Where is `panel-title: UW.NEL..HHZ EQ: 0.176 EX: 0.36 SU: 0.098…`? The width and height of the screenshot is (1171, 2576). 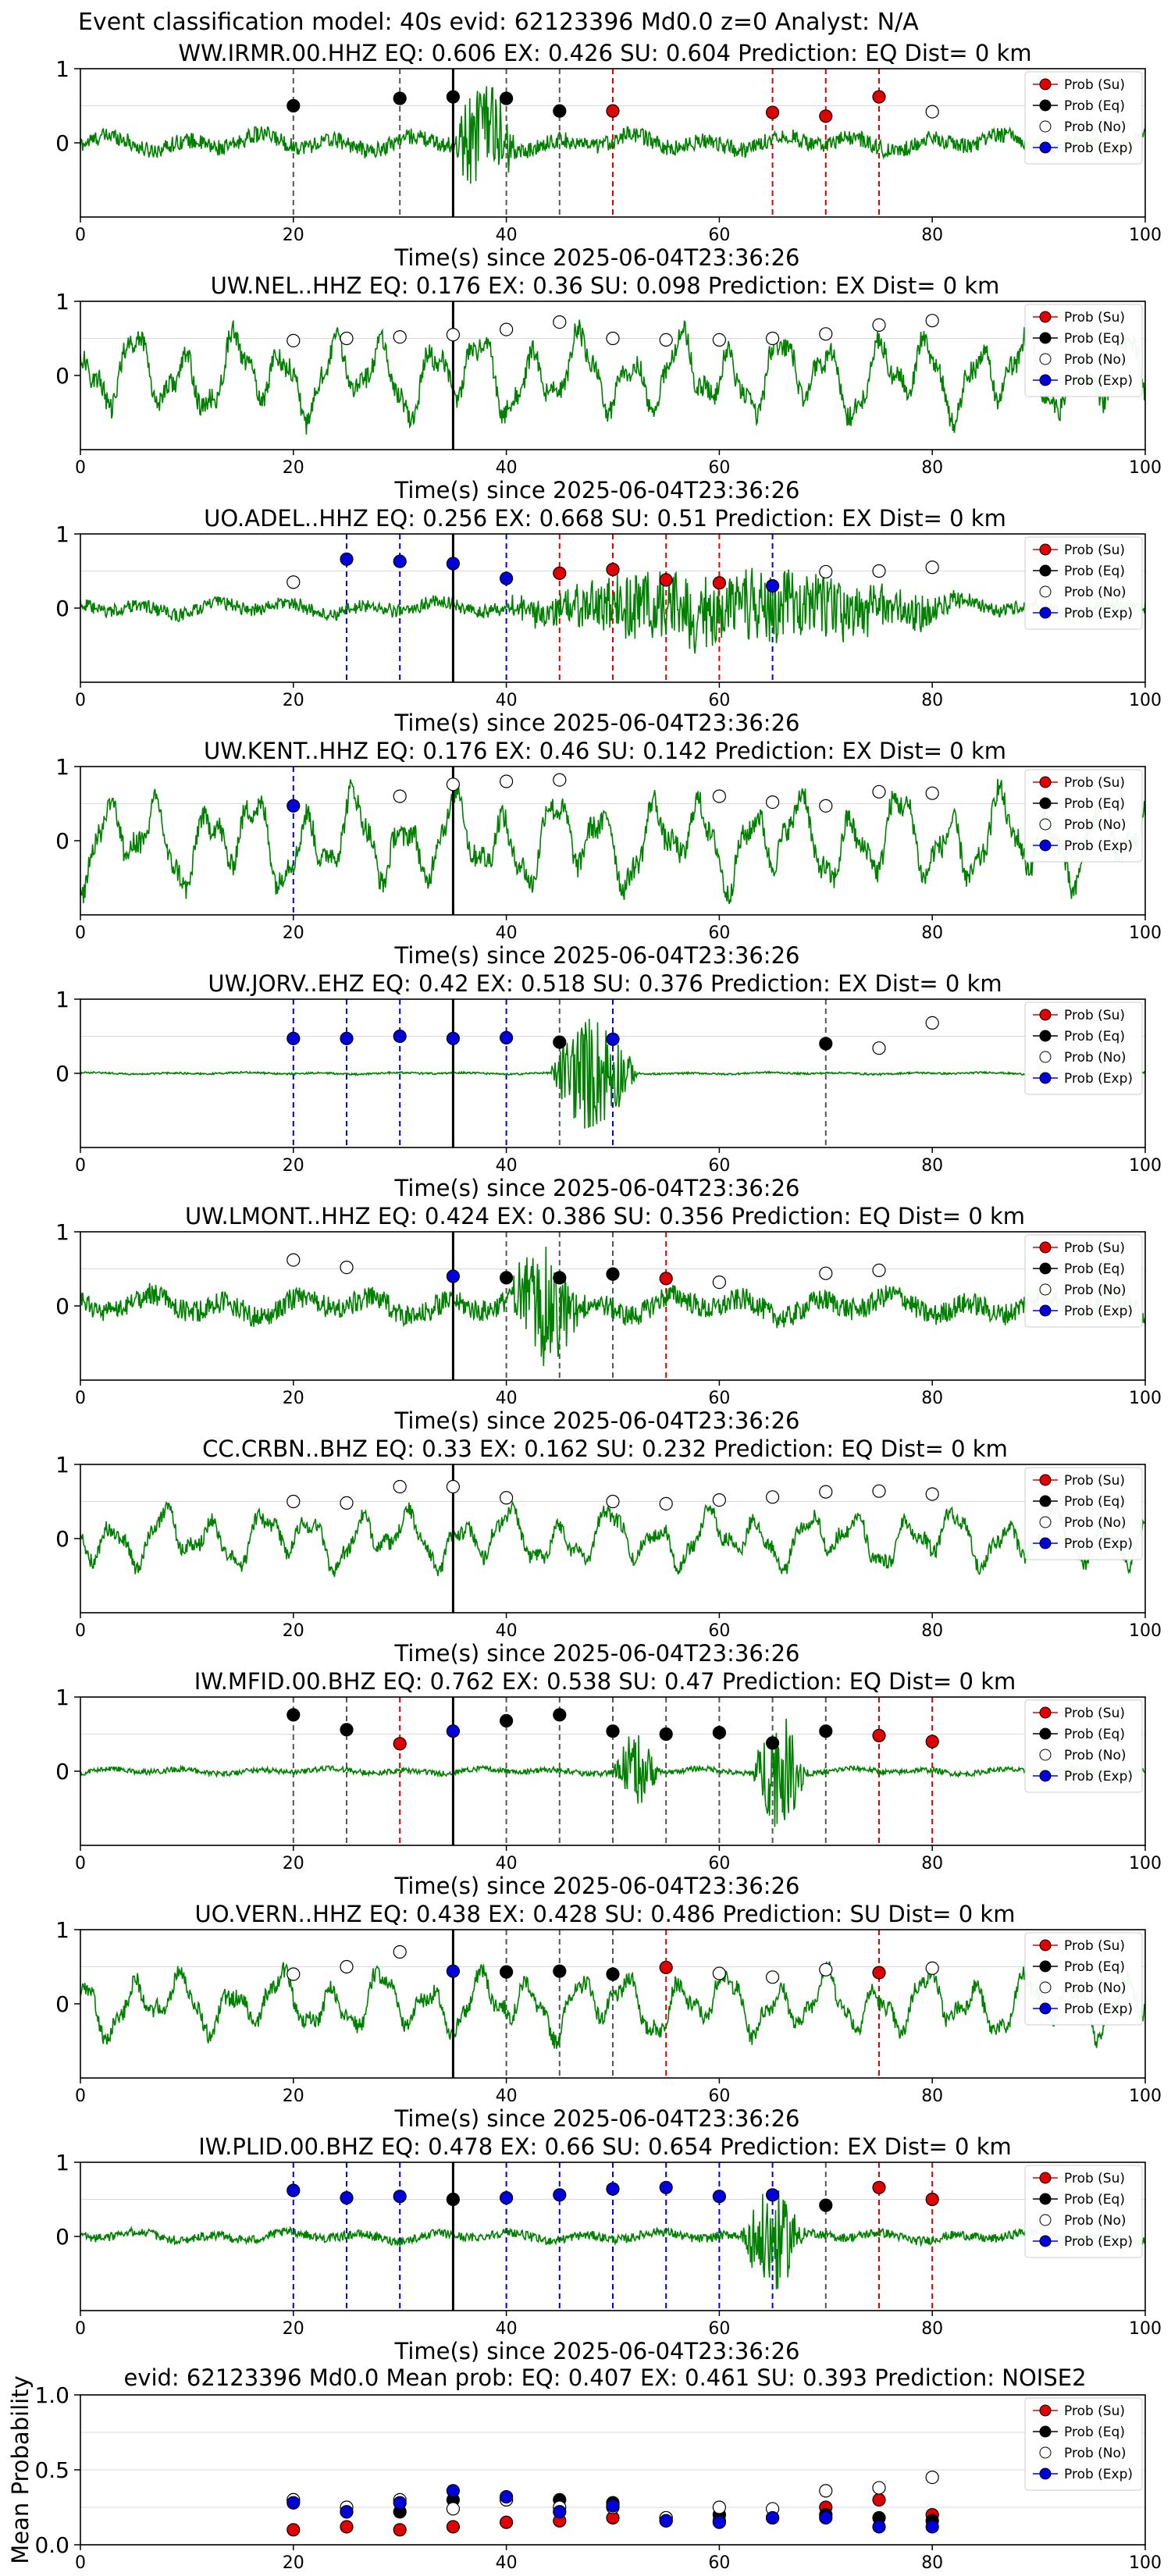 panel-title: UW.NEL..HHZ EQ: 0.176 EX: 0.36 SU: 0.098… is located at coordinates (605, 285).